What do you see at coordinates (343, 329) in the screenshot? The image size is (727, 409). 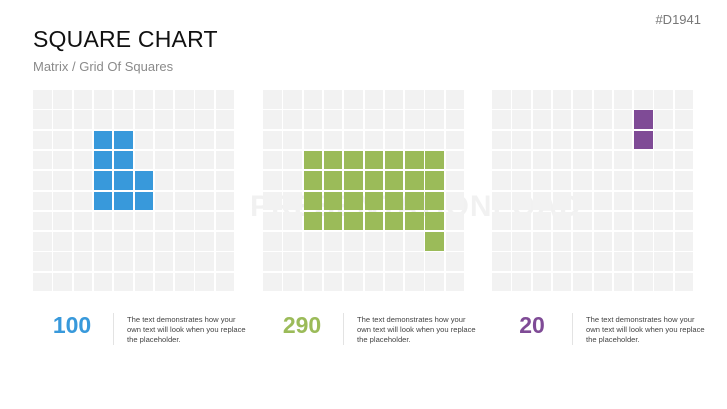 I see `divider` at bounding box center [343, 329].